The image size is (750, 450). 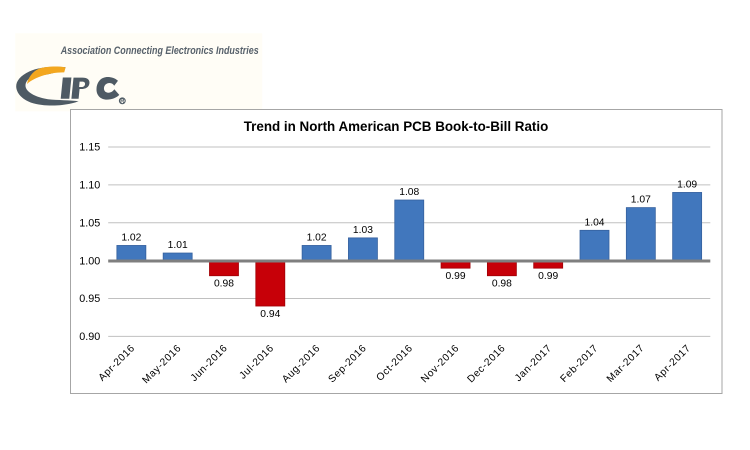 What do you see at coordinates (89, 337) in the screenshot?
I see `svg-text: 0.90` at bounding box center [89, 337].